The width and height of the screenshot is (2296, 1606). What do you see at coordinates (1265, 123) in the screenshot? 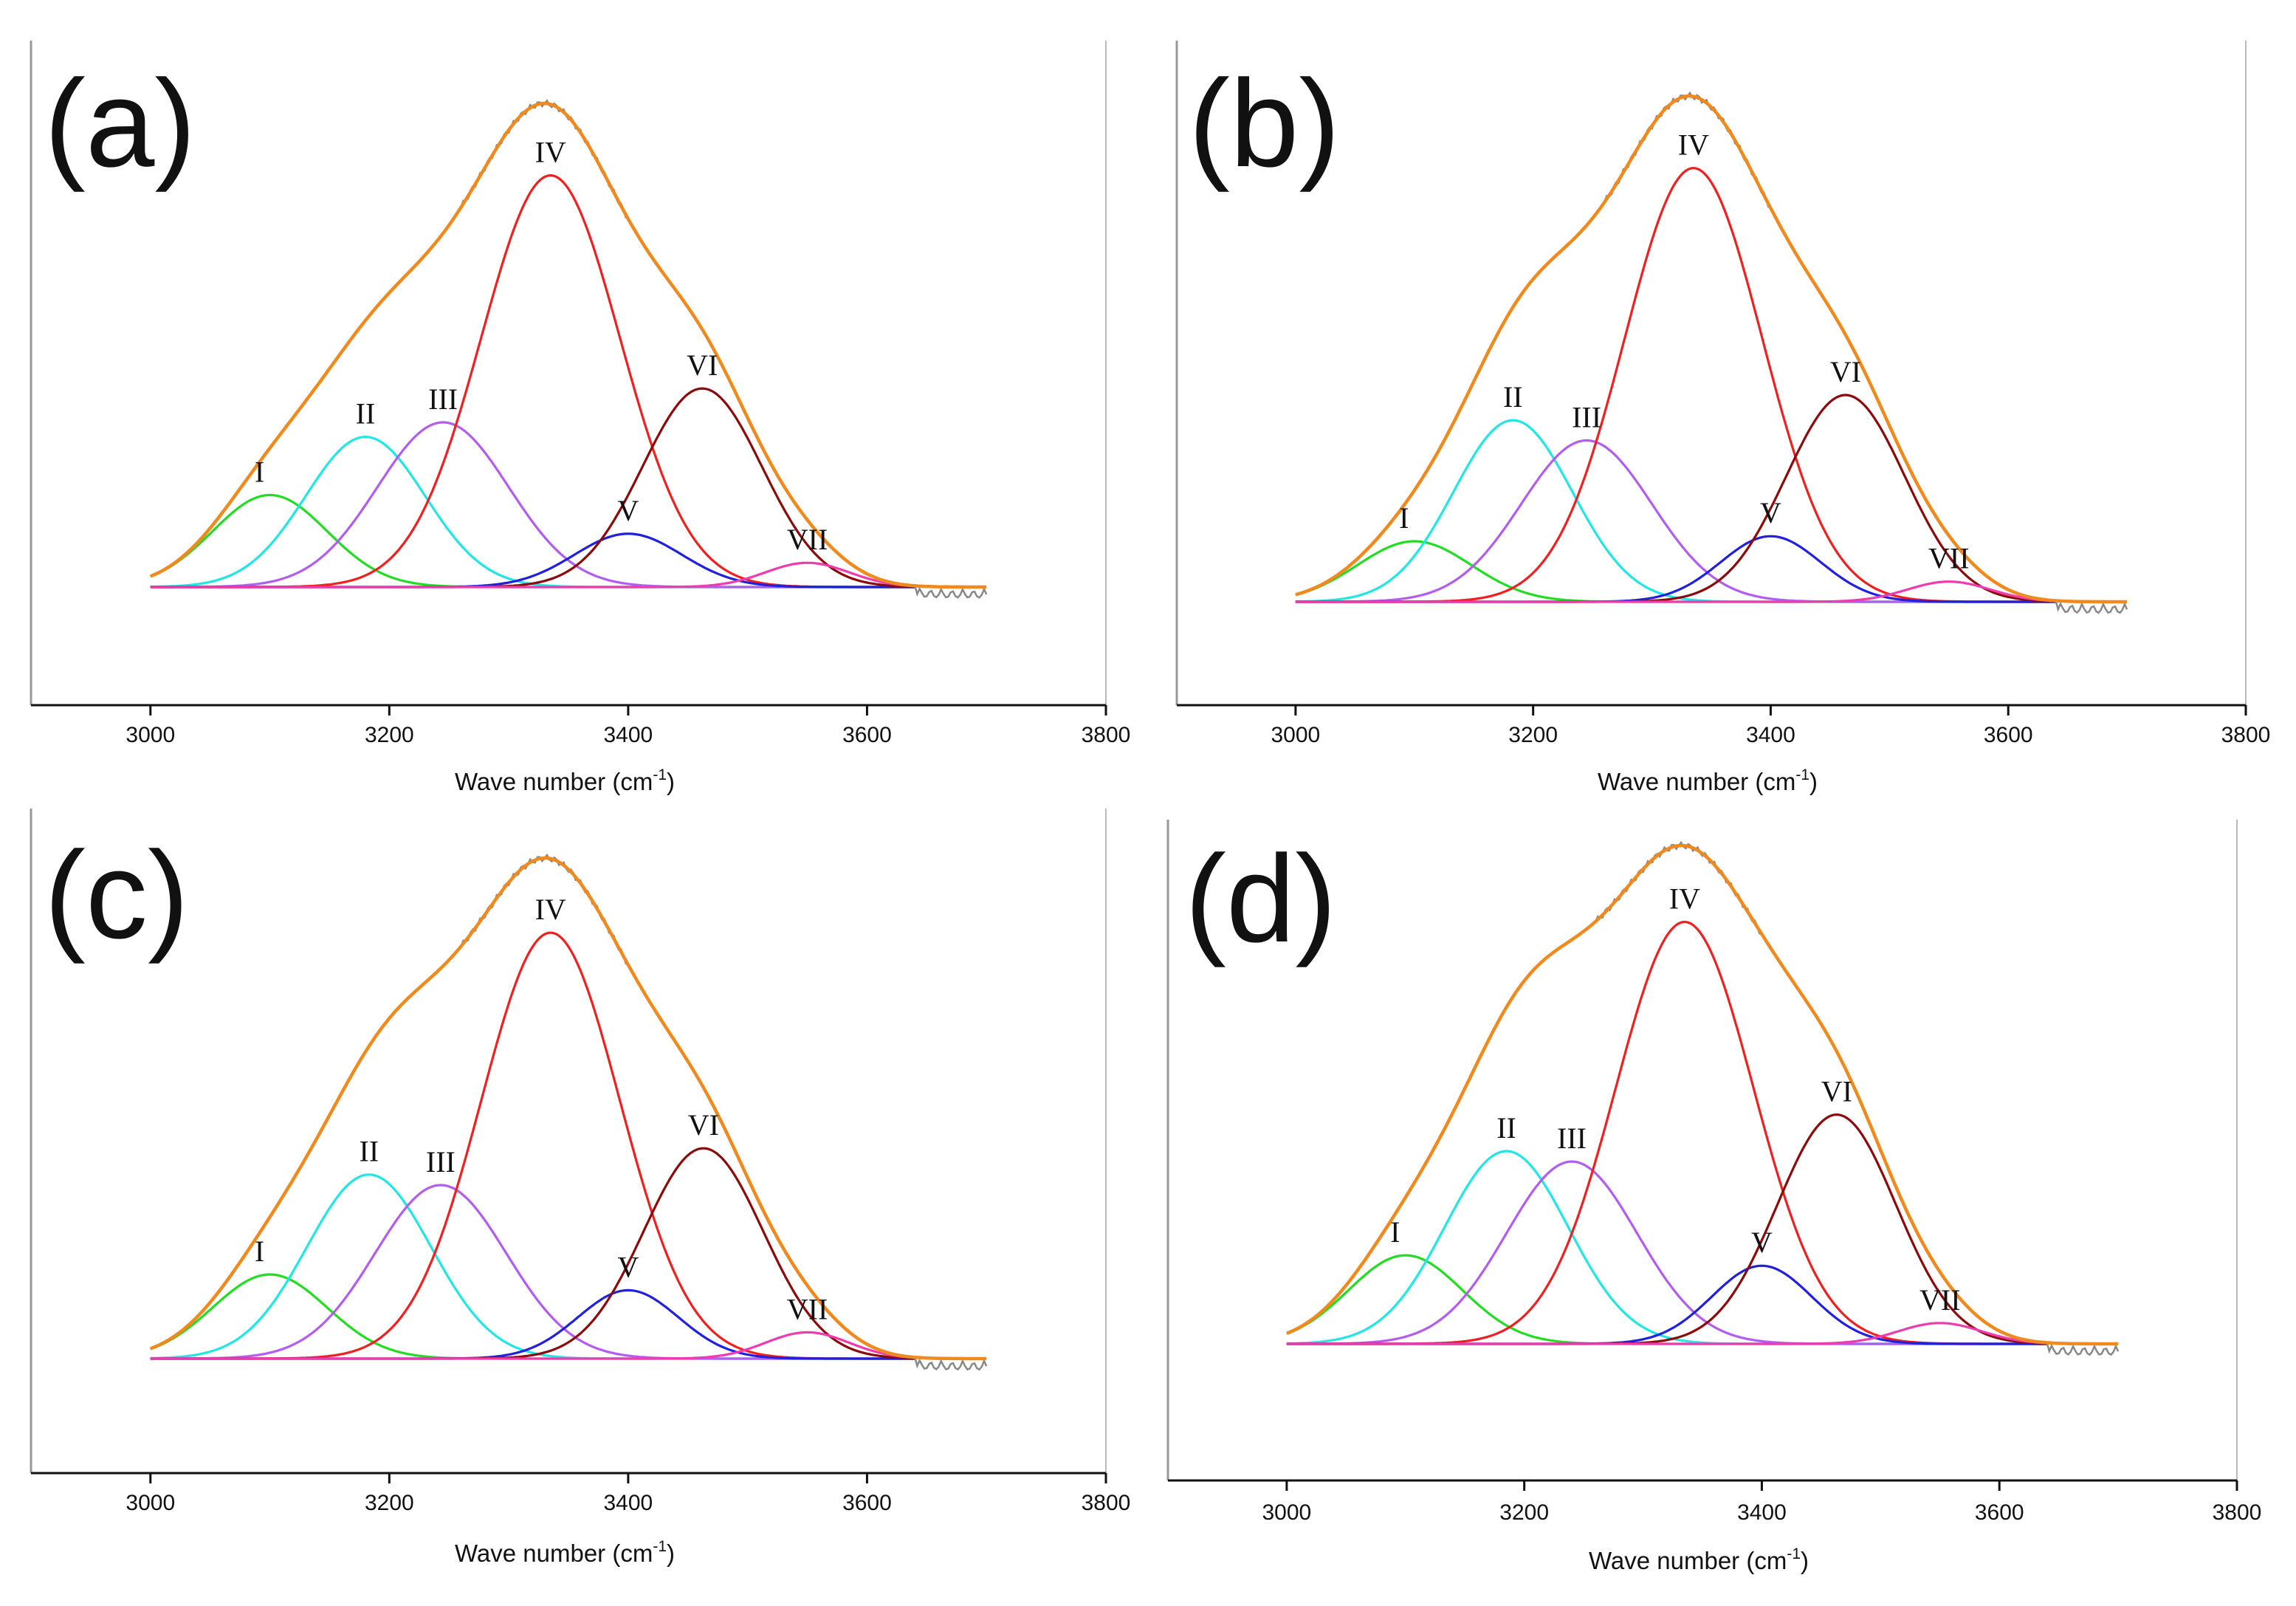
I see `panel-tag: (b)` at bounding box center [1265, 123].